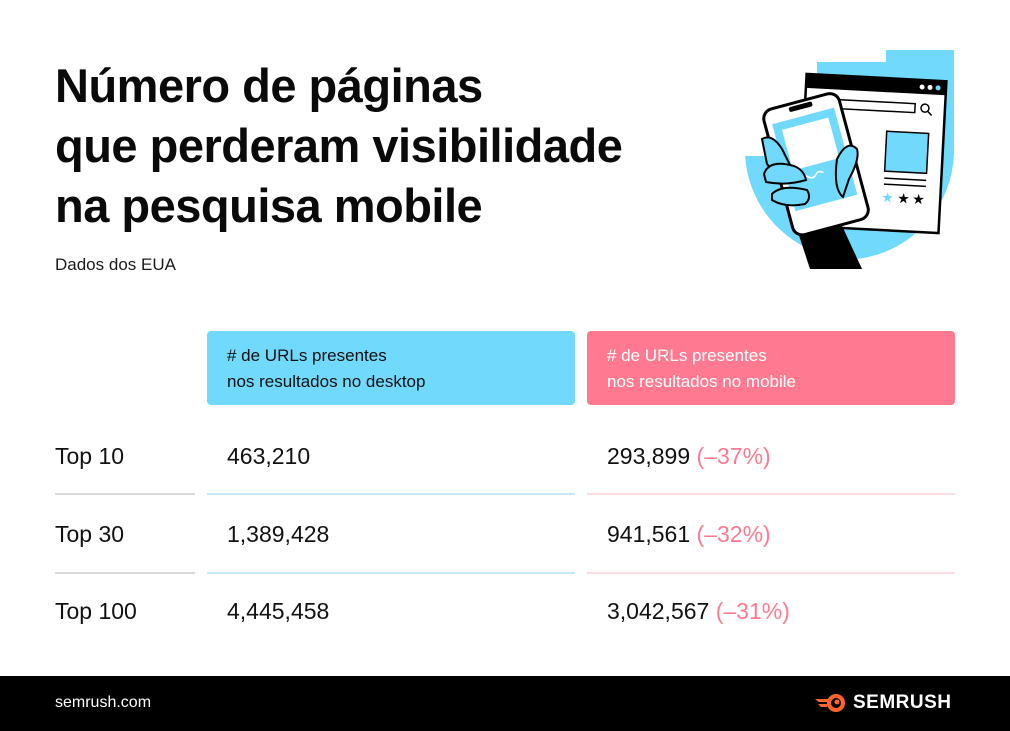 This screenshot has height=731, width=1010. I want to click on mobile-value-top-30: 941,561 (–32%), so click(689, 534).